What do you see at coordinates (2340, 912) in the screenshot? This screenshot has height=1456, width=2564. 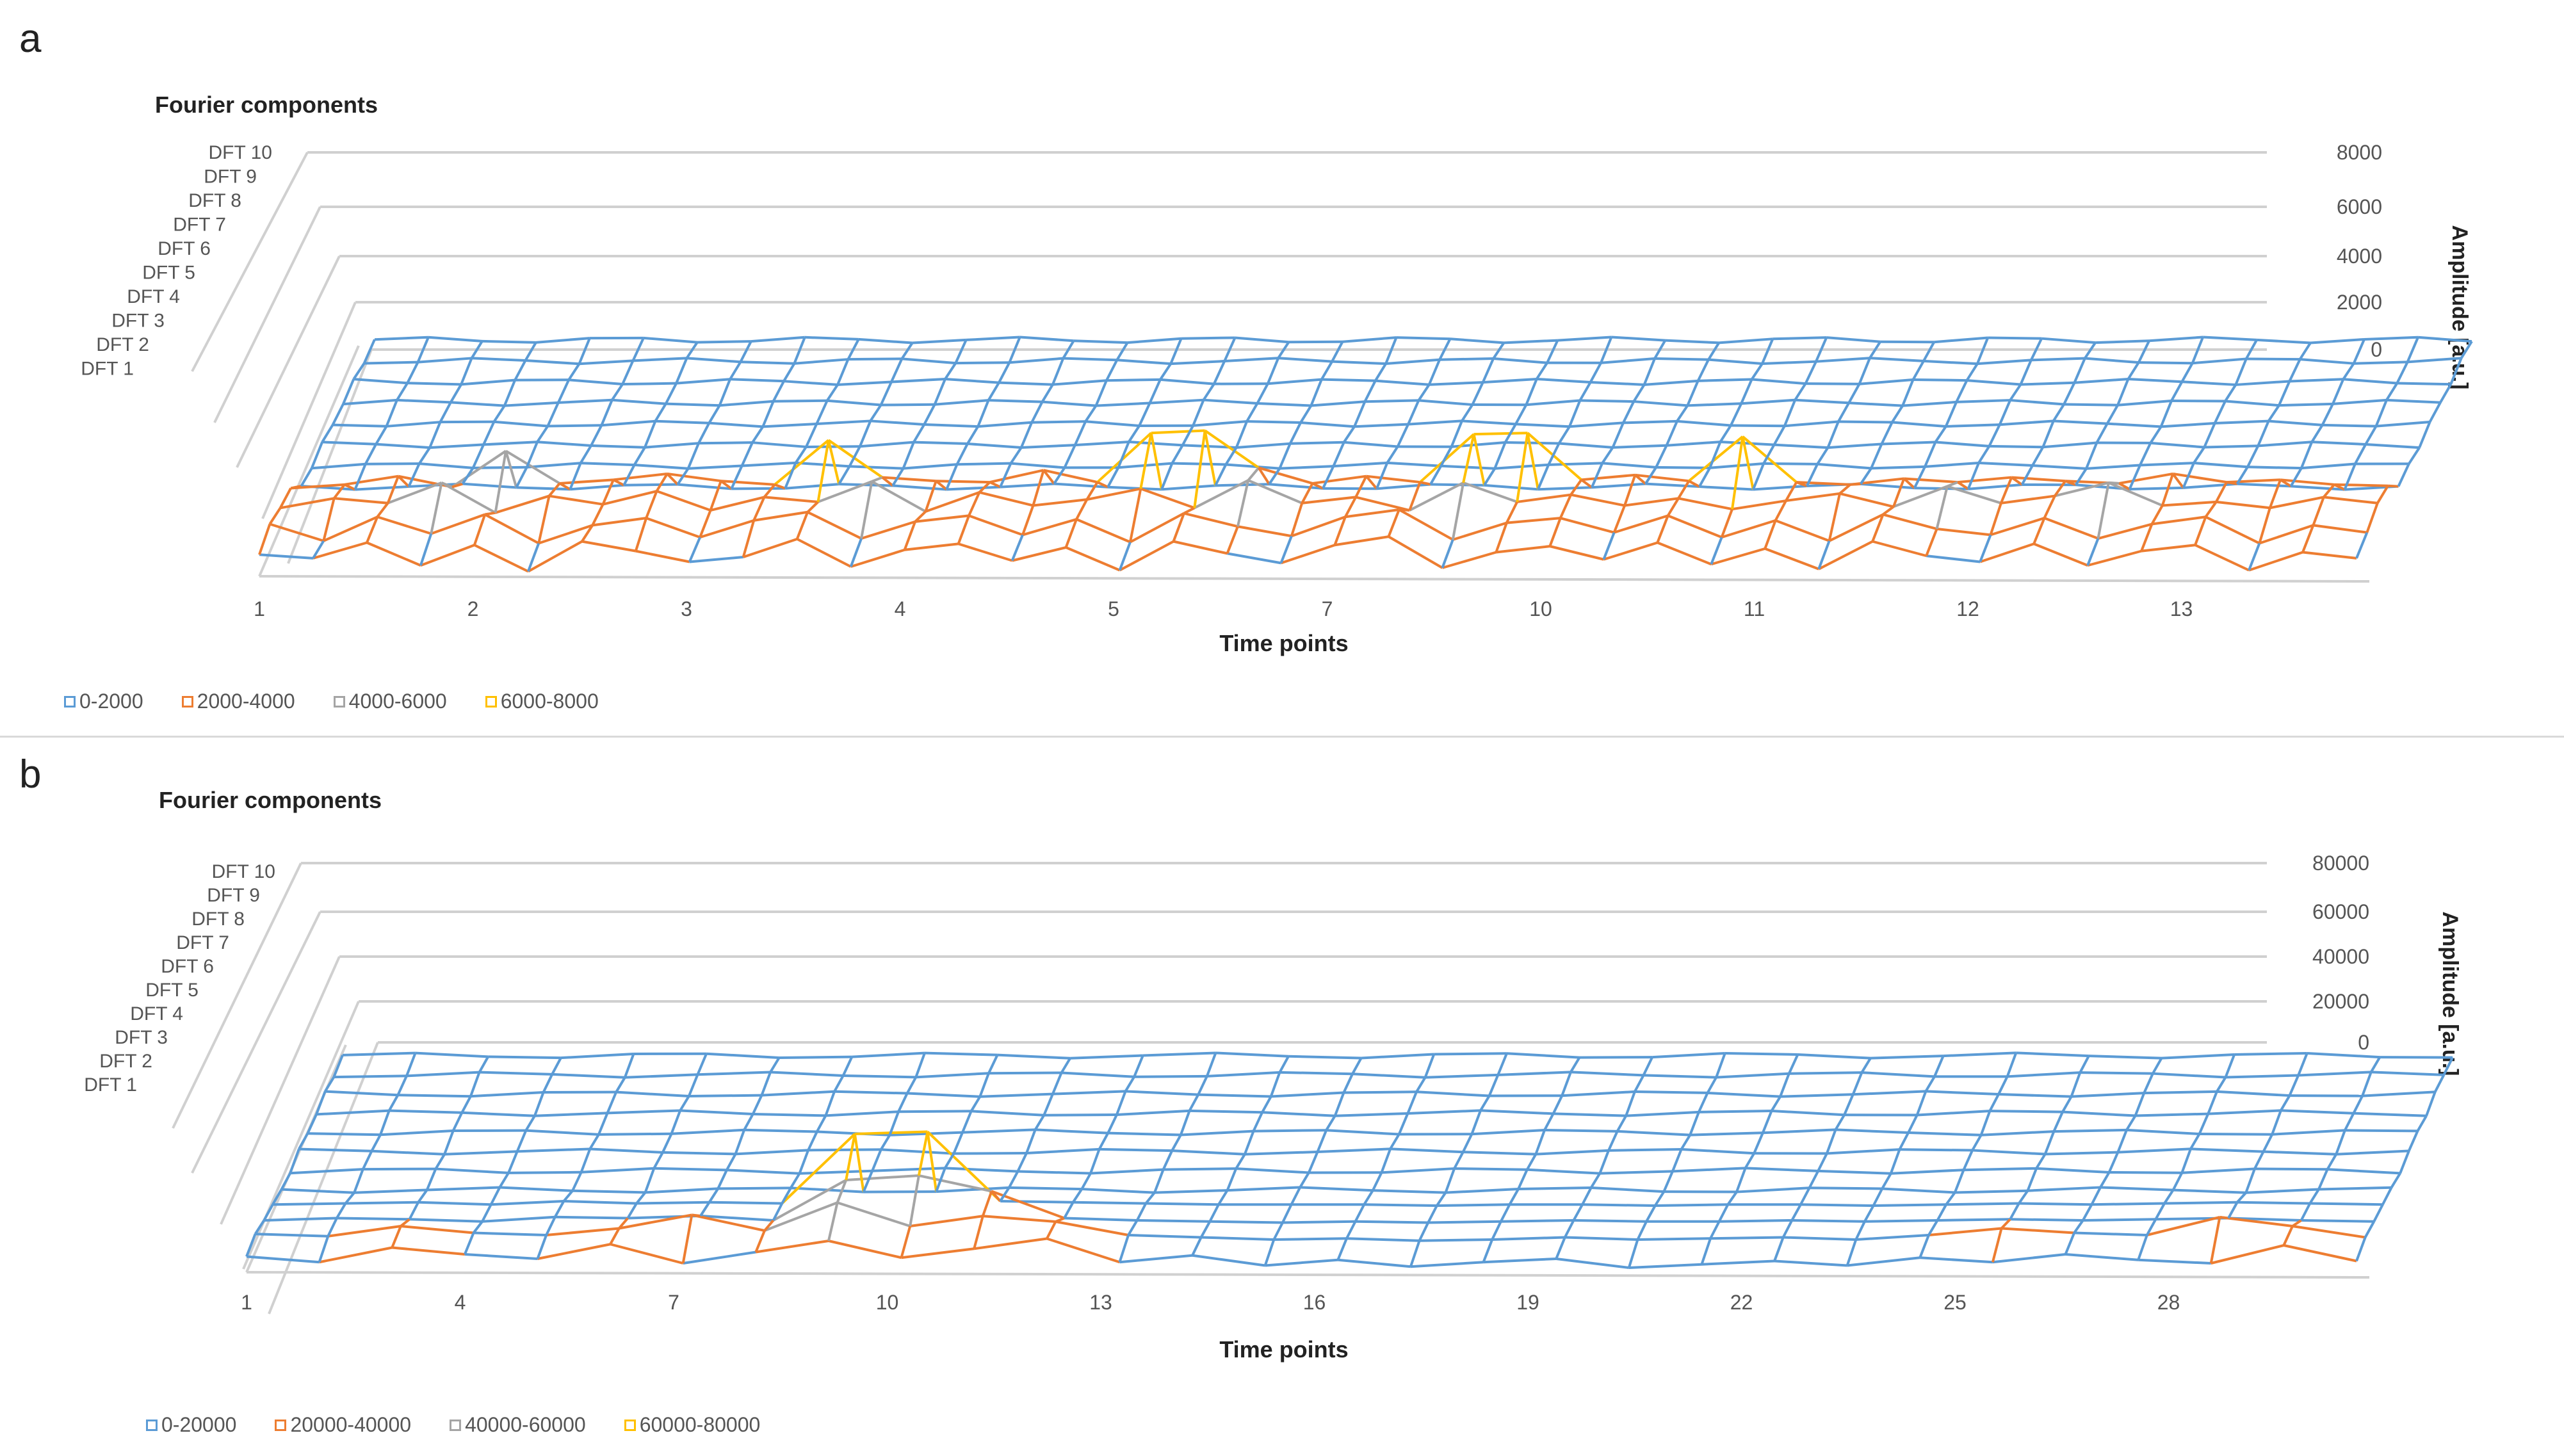 I see `z-tick-label: 60000` at bounding box center [2340, 912].